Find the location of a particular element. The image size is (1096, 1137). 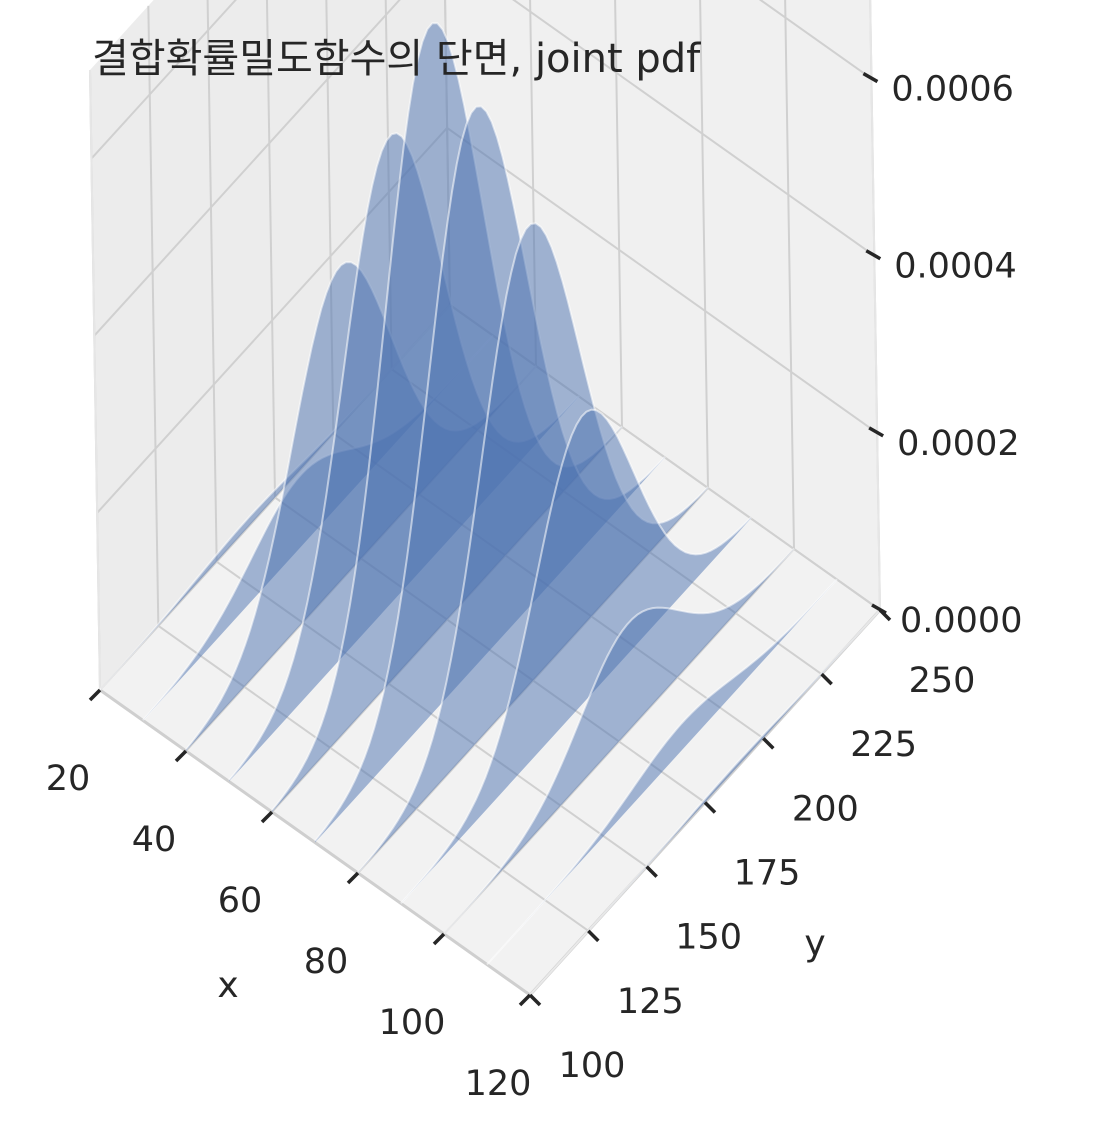

x-tick-label: 60 is located at coordinates (240, 901).